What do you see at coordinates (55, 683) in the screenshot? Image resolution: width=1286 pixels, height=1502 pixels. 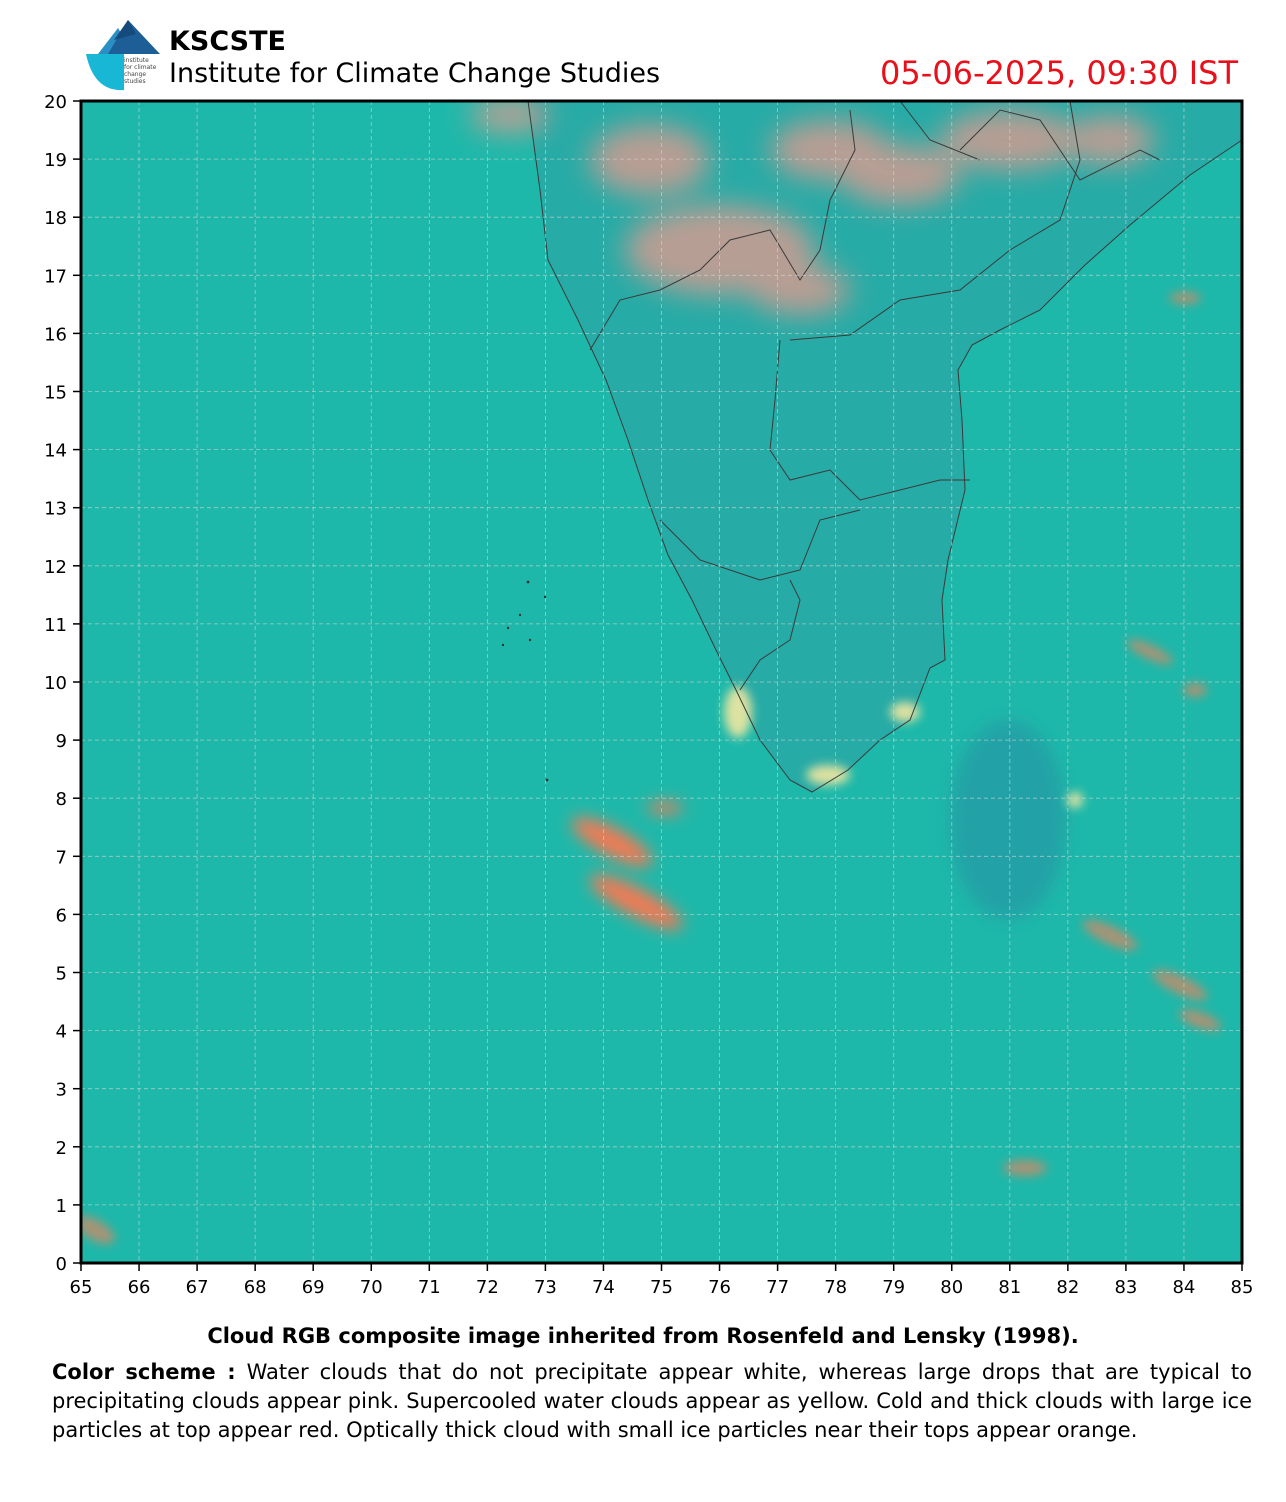 I see `y-tick-label: 10` at bounding box center [55, 683].